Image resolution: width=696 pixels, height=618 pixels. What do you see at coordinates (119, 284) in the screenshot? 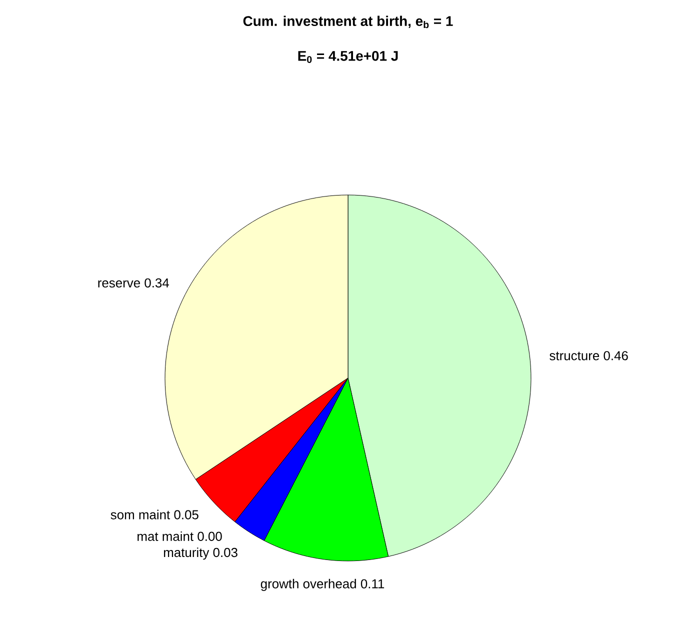
I see `slice-label: reserve` at bounding box center [119, 284].